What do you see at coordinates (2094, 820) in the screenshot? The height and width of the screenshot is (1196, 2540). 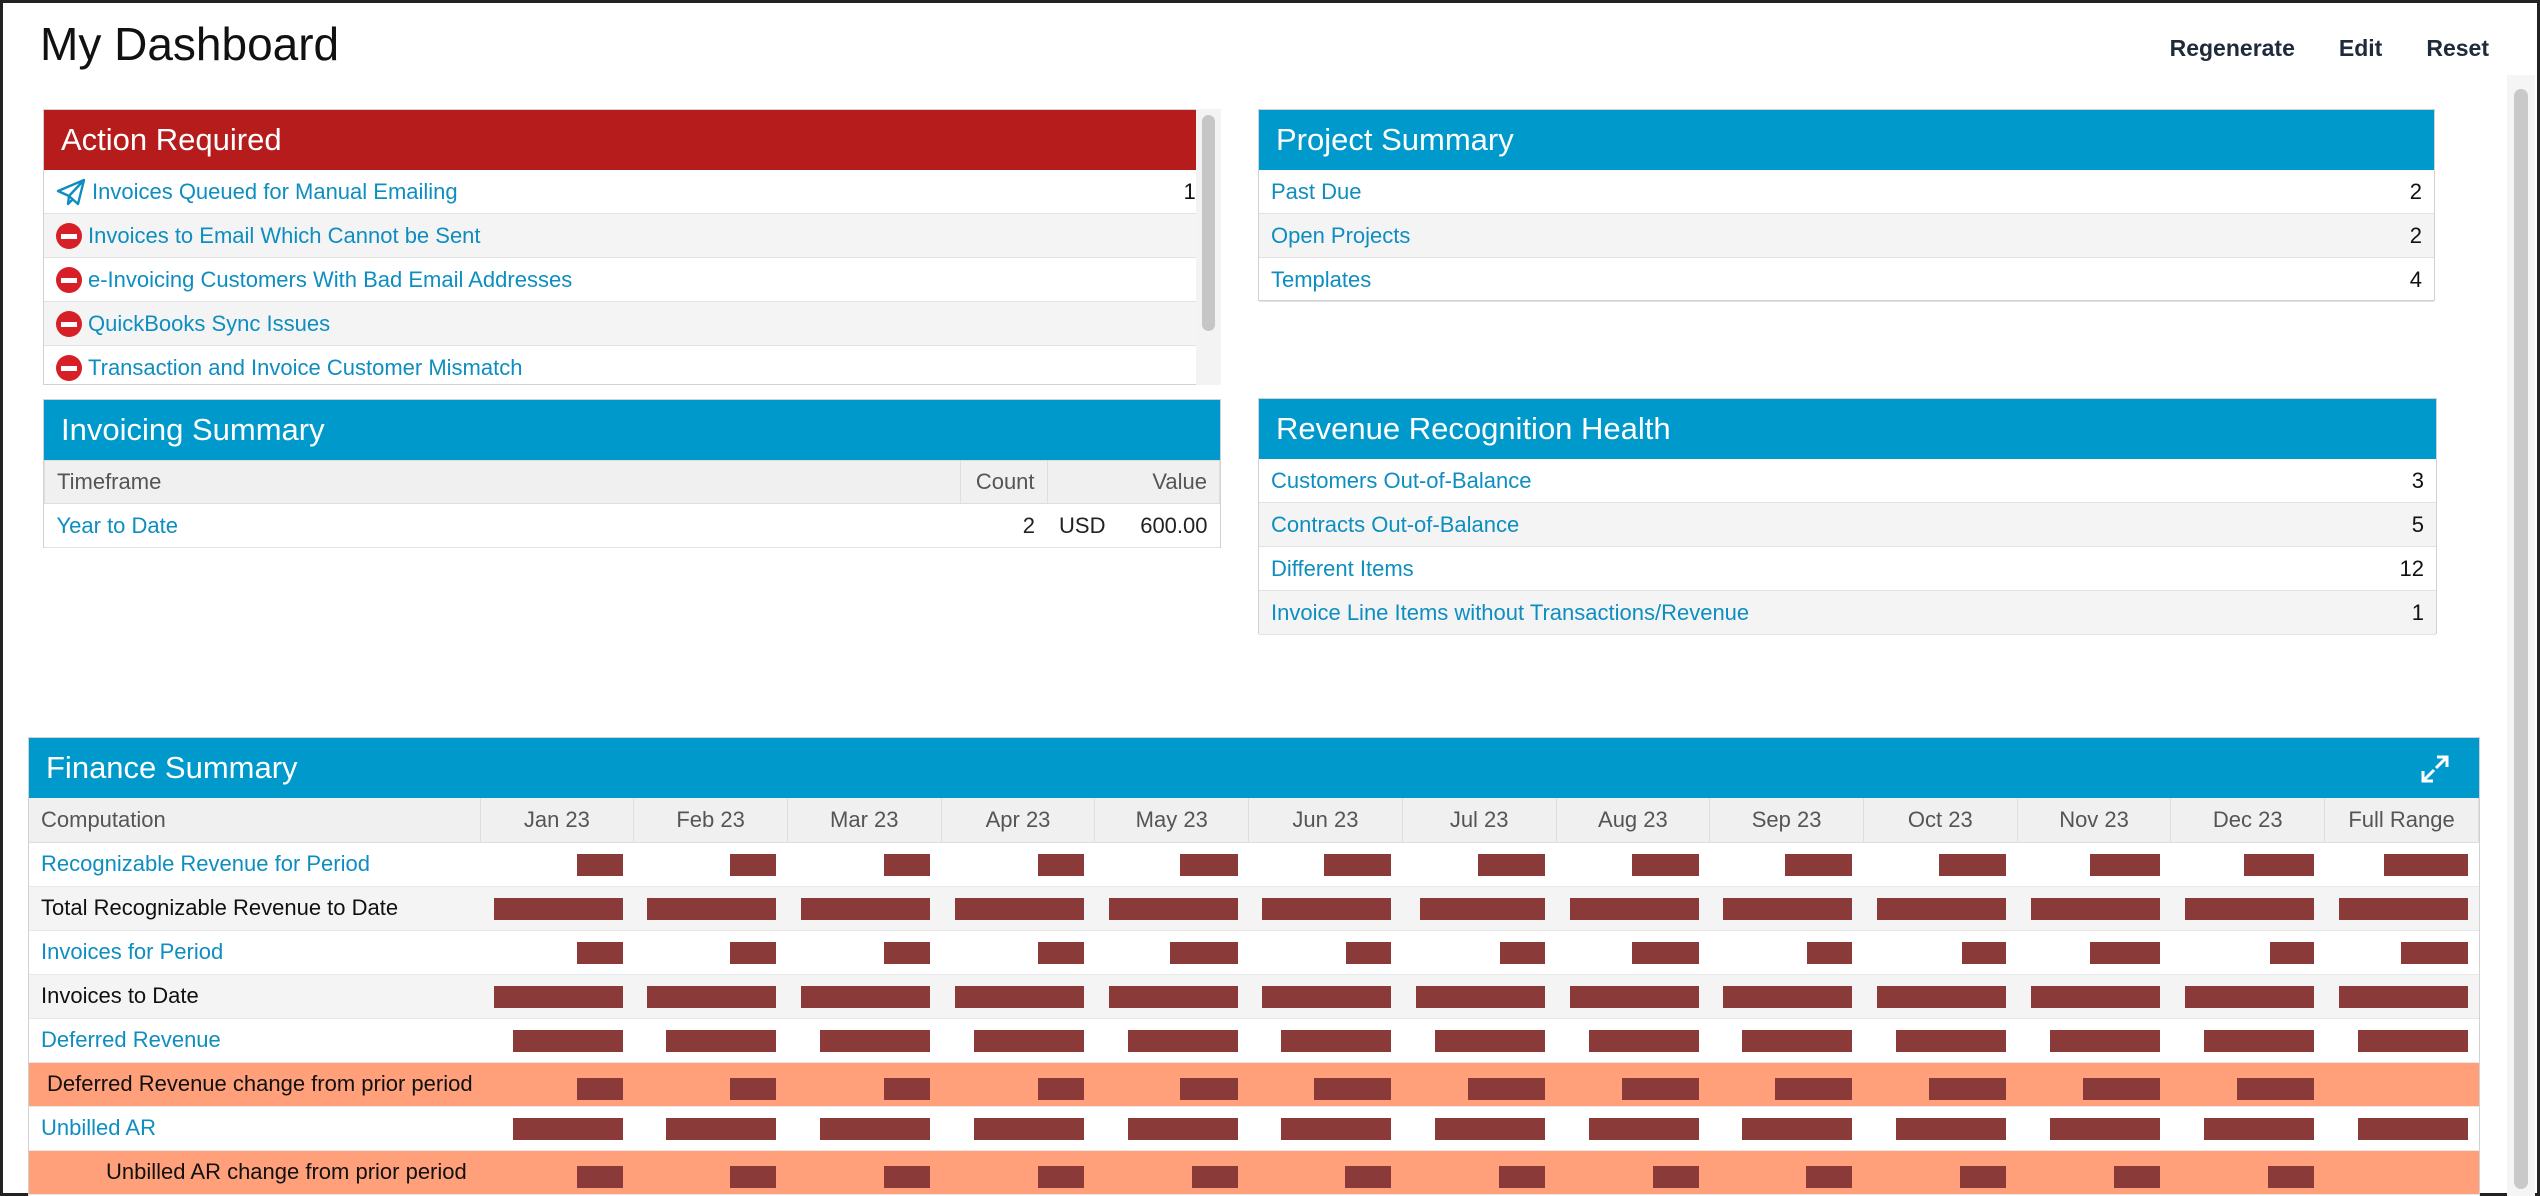 I see `column-header: Nov 23` at bounding box center [2094, 820].